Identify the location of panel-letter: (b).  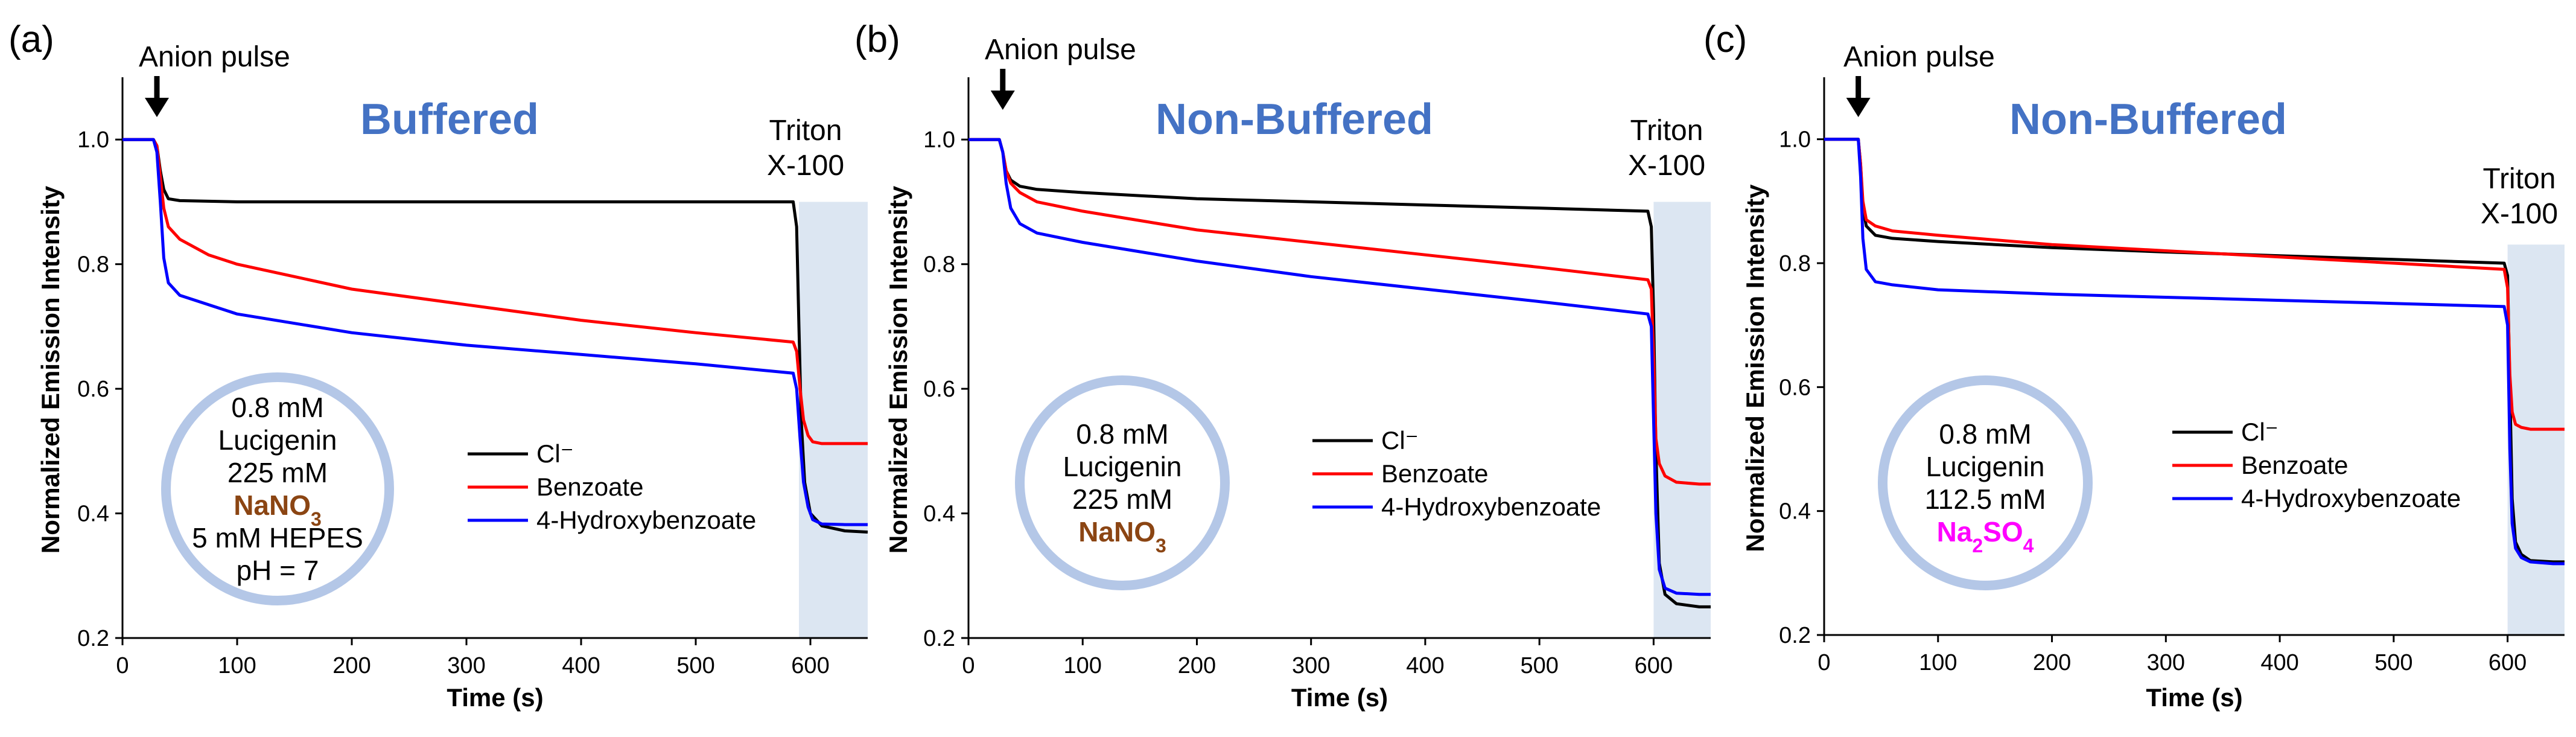
(877, 39).